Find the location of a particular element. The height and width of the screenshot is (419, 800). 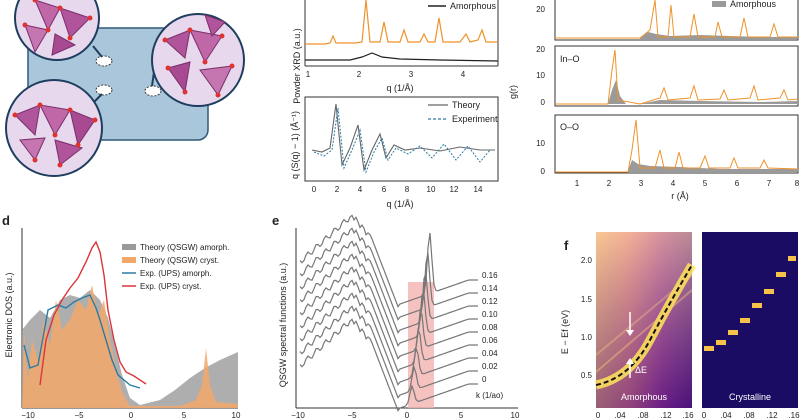

svg-text: 1.0 is located at coordinates (587, 337).